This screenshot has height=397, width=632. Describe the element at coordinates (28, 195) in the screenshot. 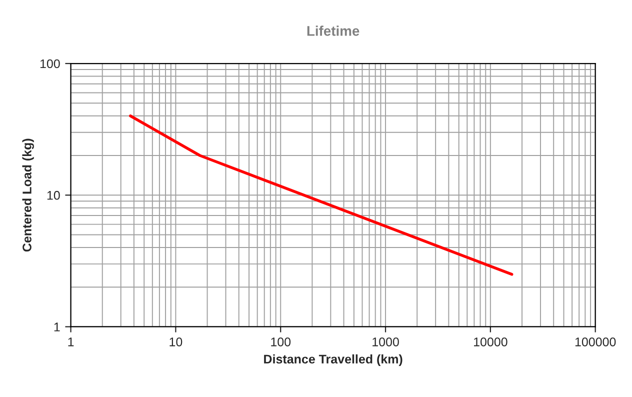

I see `y-axis-title: Centered Load (kg)` at that location.